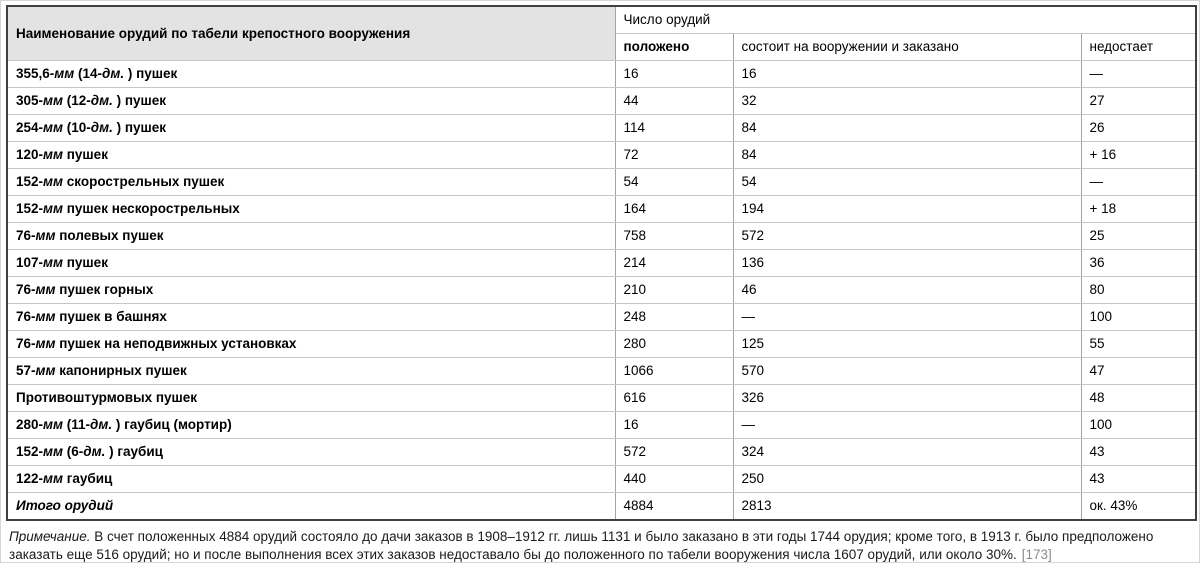 The width and height of the screenshot is (1200, 563). Describe the element at coordinates (907, 344) in the screenshot. I see `in-service-count-cell: 125` at that location.